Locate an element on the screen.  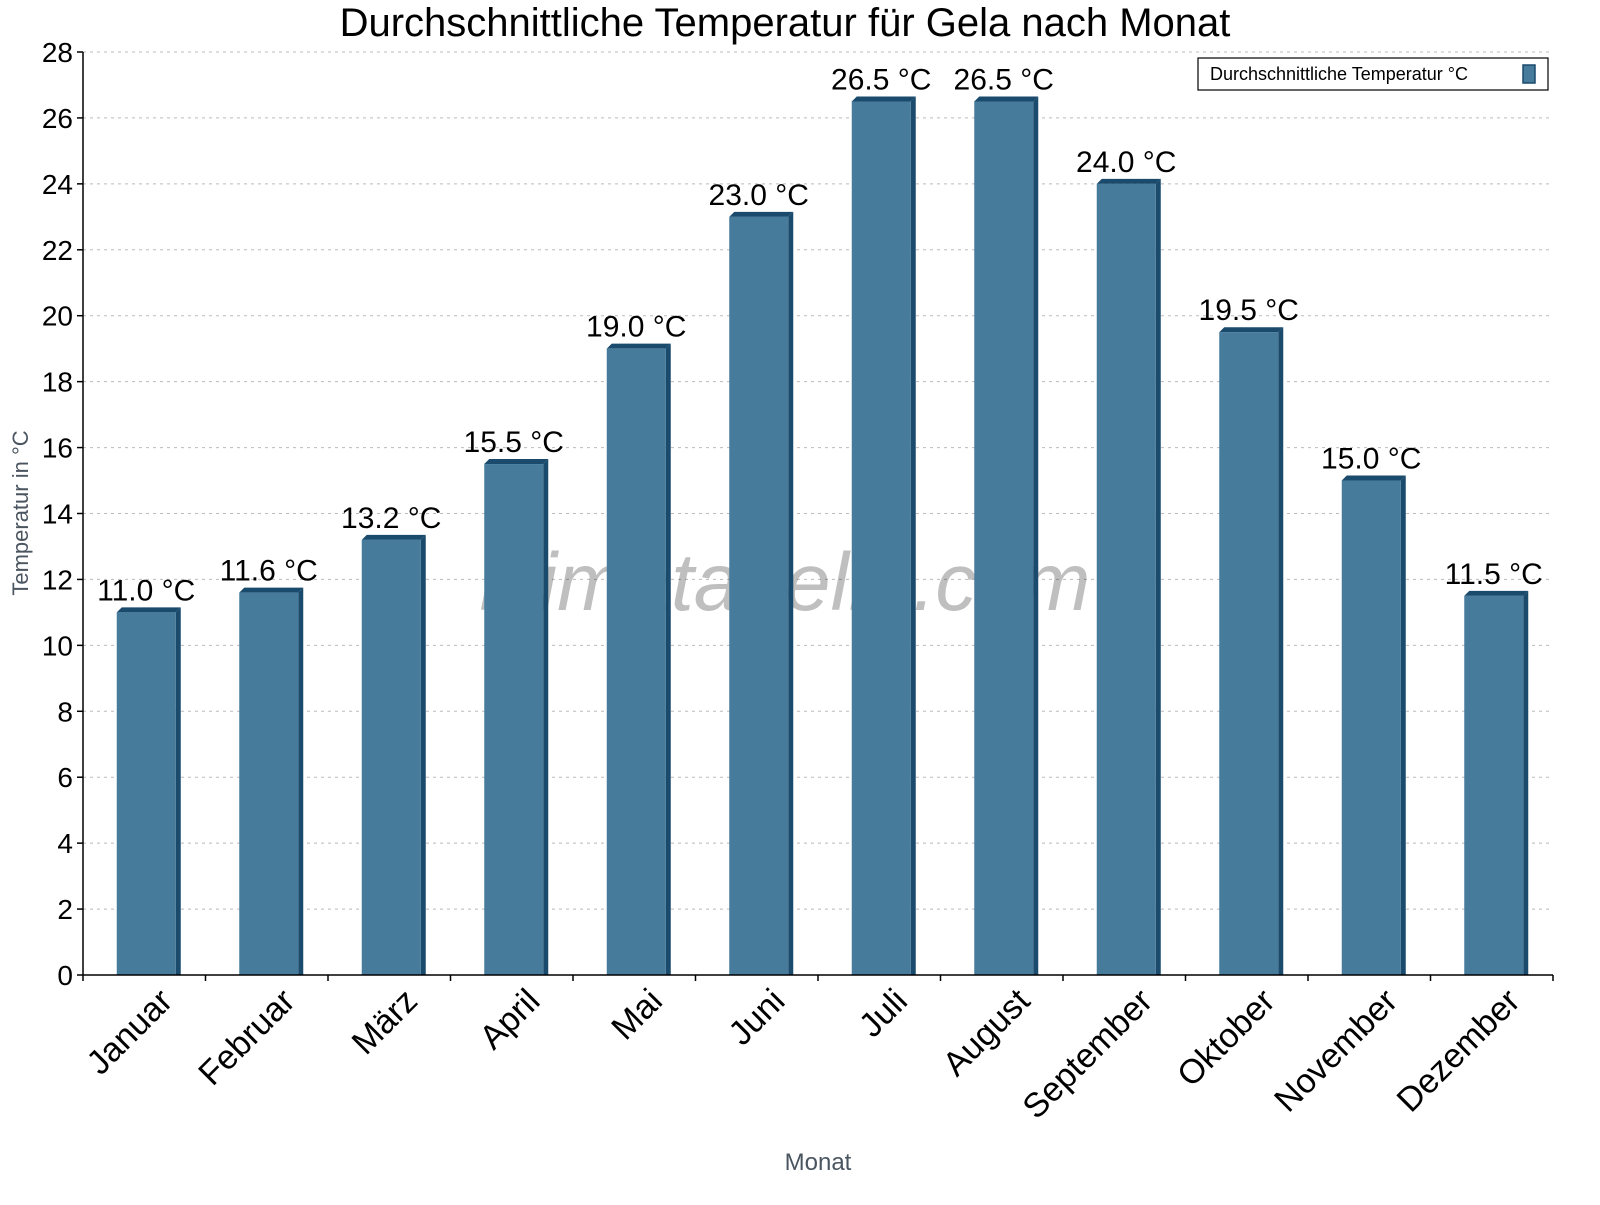
y-tick-label: 16 is located at coordinates (57, 448).